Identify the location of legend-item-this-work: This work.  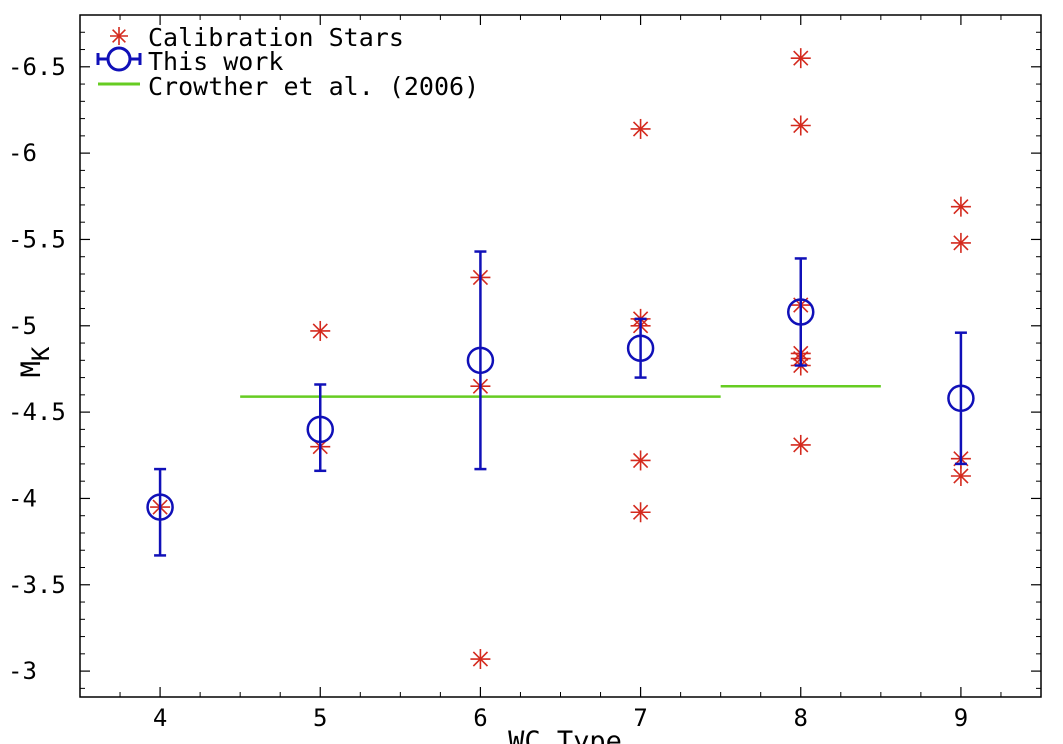
(189, 61).